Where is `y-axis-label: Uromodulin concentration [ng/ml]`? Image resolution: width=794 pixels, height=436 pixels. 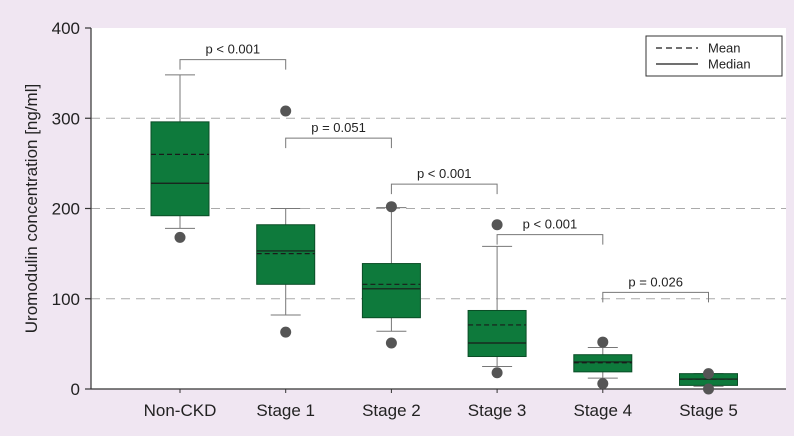
y-axis-label: Uromodulin concentration [ng/ml] is located at coordinates (31, 208).